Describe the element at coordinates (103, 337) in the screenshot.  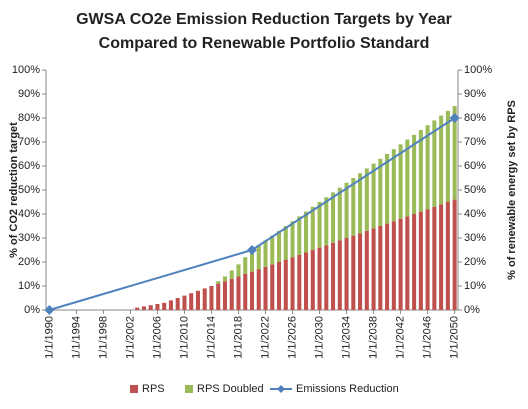
I see `x-tick-label: 1/1/1998` at that location.